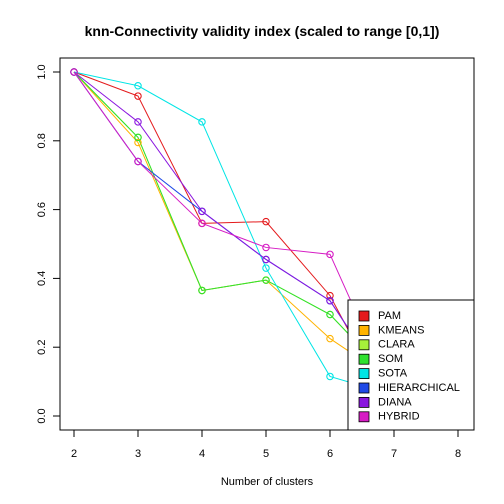 This screenshot has width=504, height=504. I want to click on y-tick-label: 0.2, so click(42, 347).